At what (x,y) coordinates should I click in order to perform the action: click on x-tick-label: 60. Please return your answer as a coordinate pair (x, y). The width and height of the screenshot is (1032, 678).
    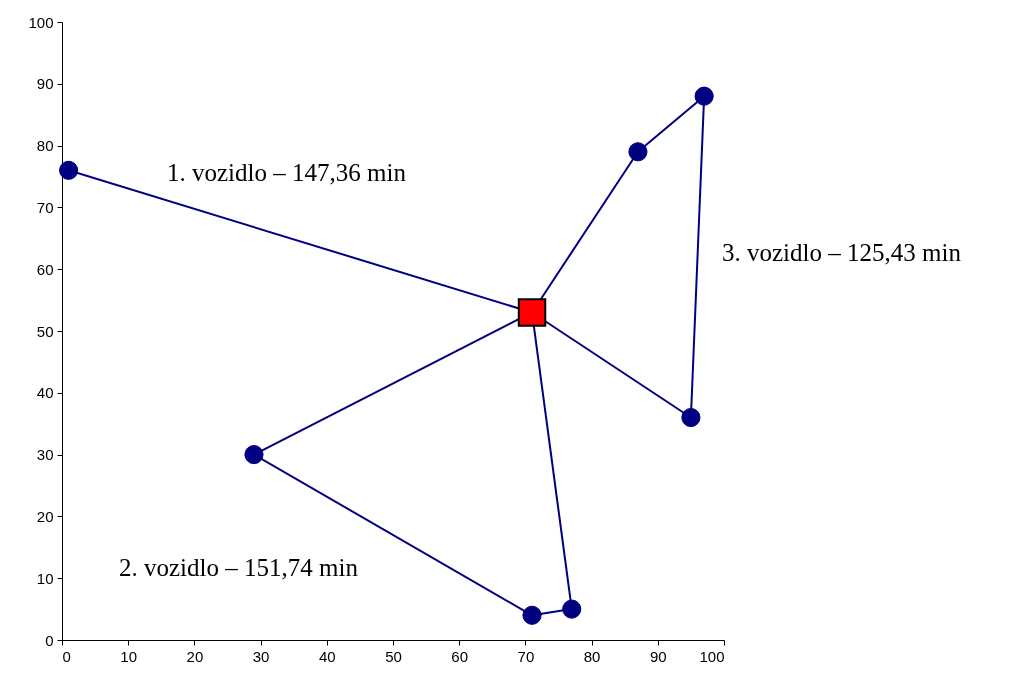
    Looking at the image, I should click on (460, 656).